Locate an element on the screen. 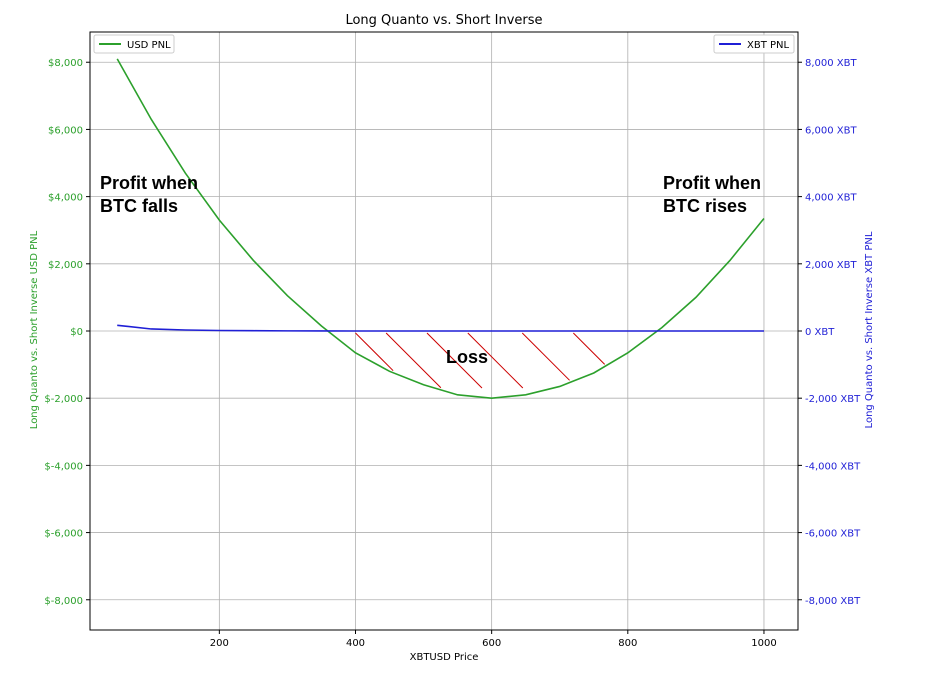  series-line-xbt-pnl is located at coordinates (440, 328).